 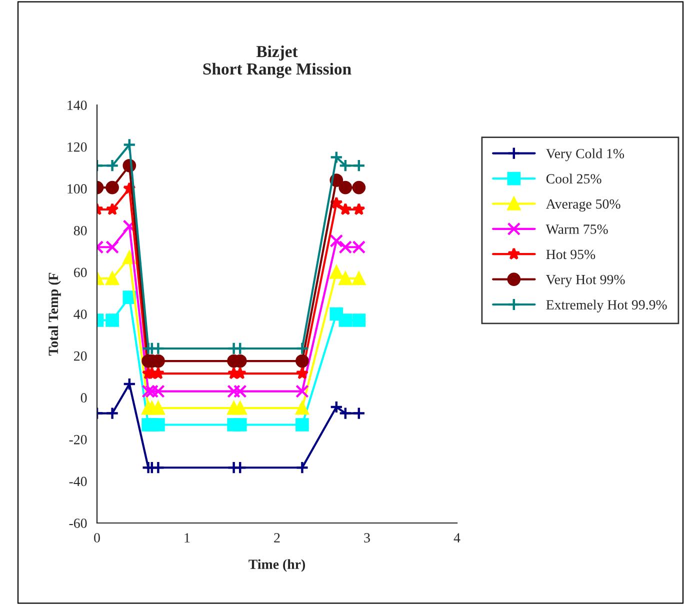 What do you see at coordinates (78, 481) in the screenshot?
I see `y-tick-label: -40` at bounding box center [78, 481].